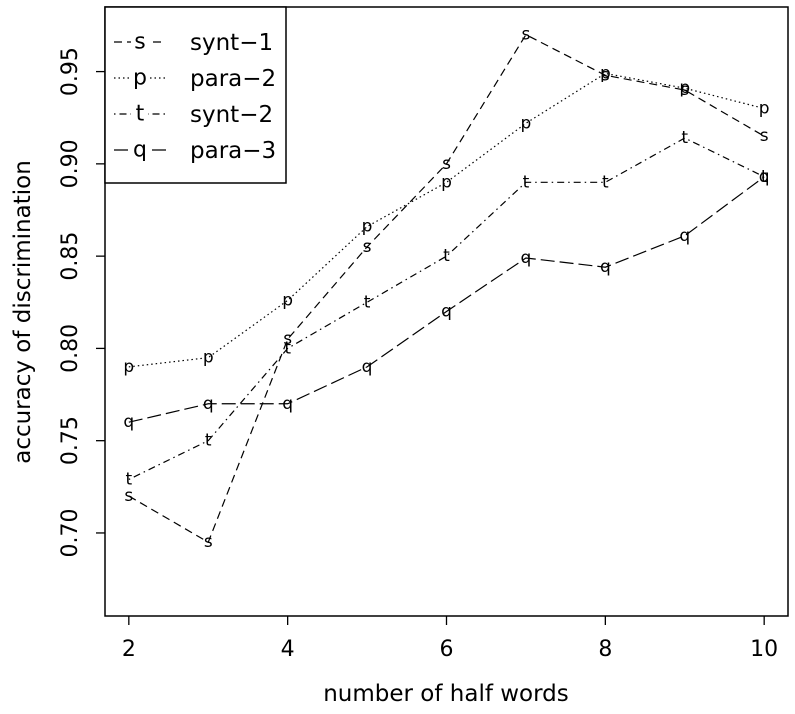  I want to click on y-axis-title: accuracy of discrimination, so click(23, 312).